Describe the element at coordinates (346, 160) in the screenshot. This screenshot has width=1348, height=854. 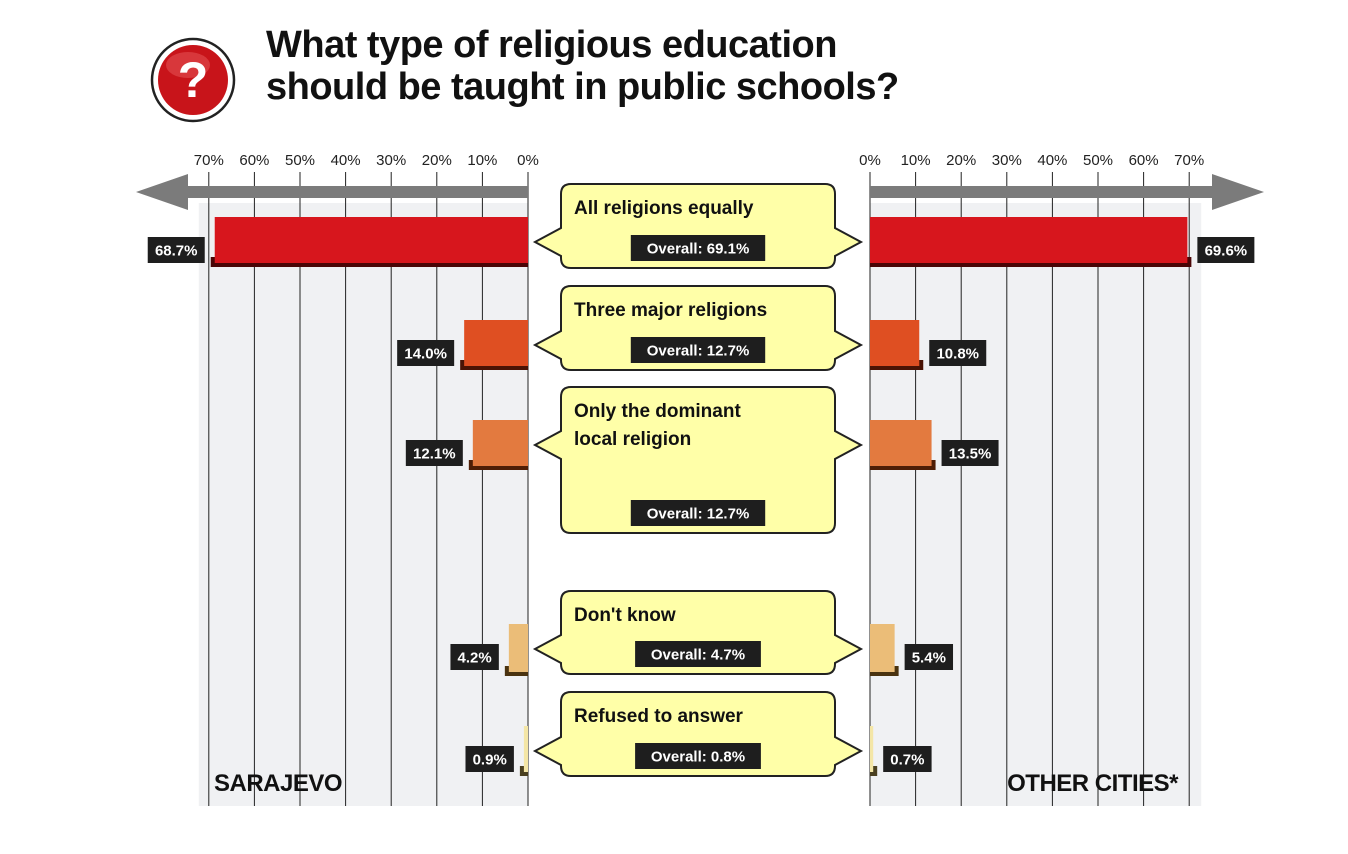
I see `tick-label-left: 40%` at that location.